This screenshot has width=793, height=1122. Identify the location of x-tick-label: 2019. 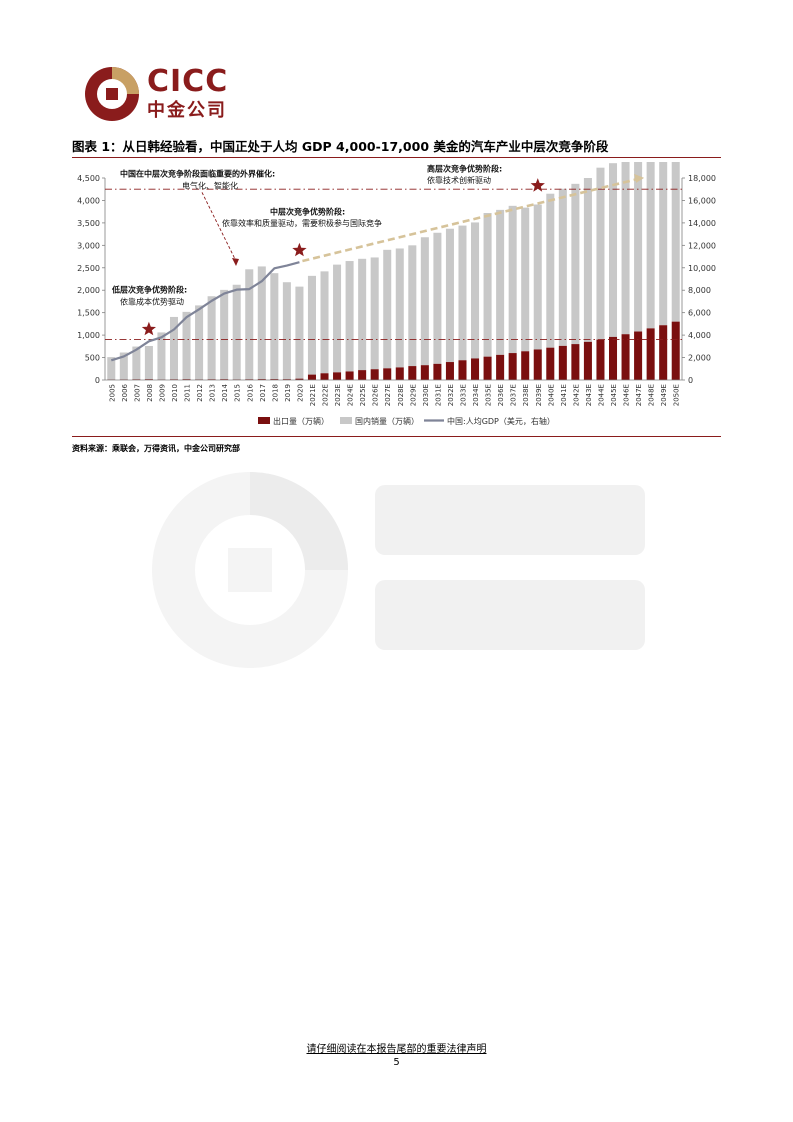
(288, 393).